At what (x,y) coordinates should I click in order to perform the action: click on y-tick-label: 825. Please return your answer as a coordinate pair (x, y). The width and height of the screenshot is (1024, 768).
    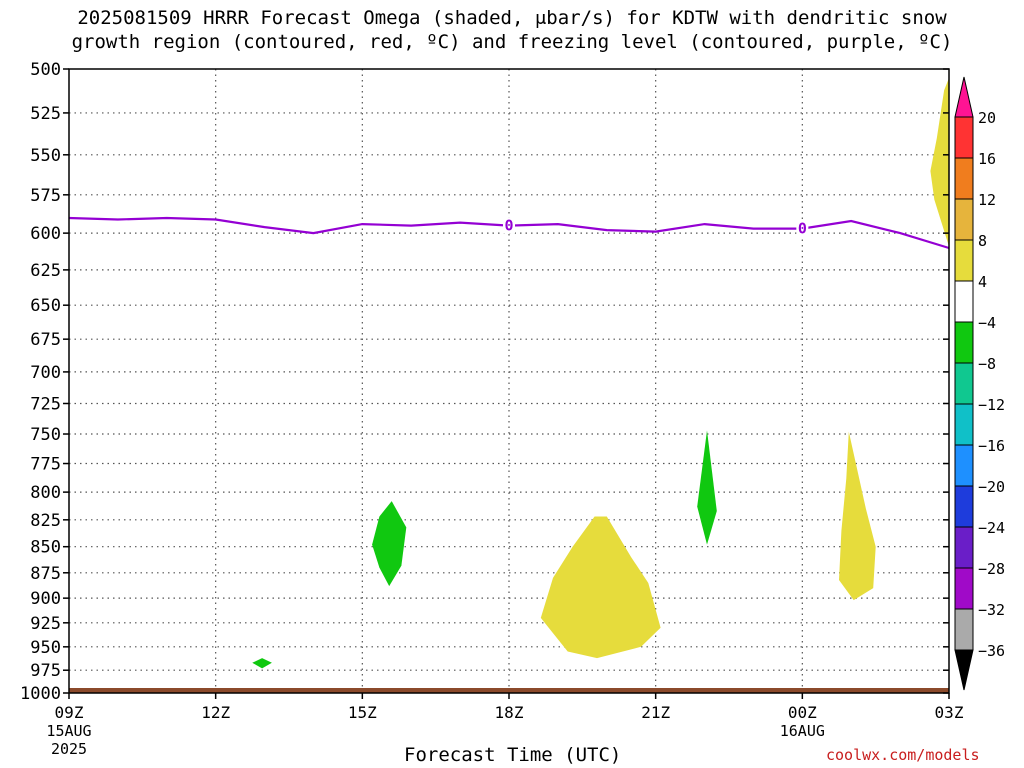
    Looking at the image, I should click on (45, 521).